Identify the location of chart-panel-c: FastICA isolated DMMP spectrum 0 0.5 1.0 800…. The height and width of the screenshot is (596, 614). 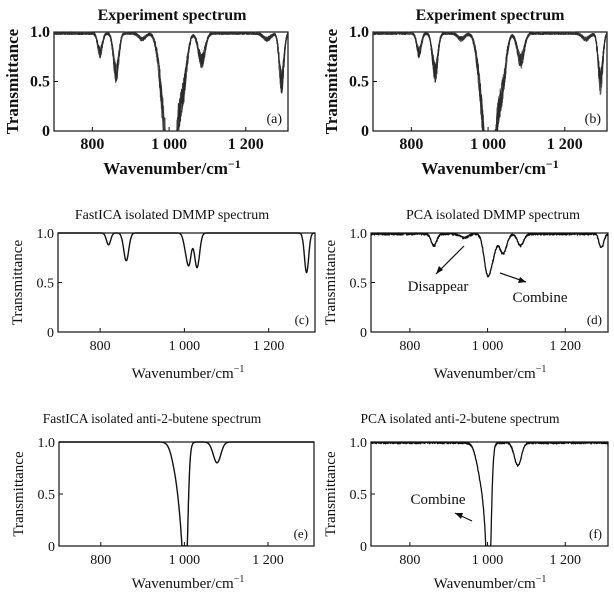
(163, 295).